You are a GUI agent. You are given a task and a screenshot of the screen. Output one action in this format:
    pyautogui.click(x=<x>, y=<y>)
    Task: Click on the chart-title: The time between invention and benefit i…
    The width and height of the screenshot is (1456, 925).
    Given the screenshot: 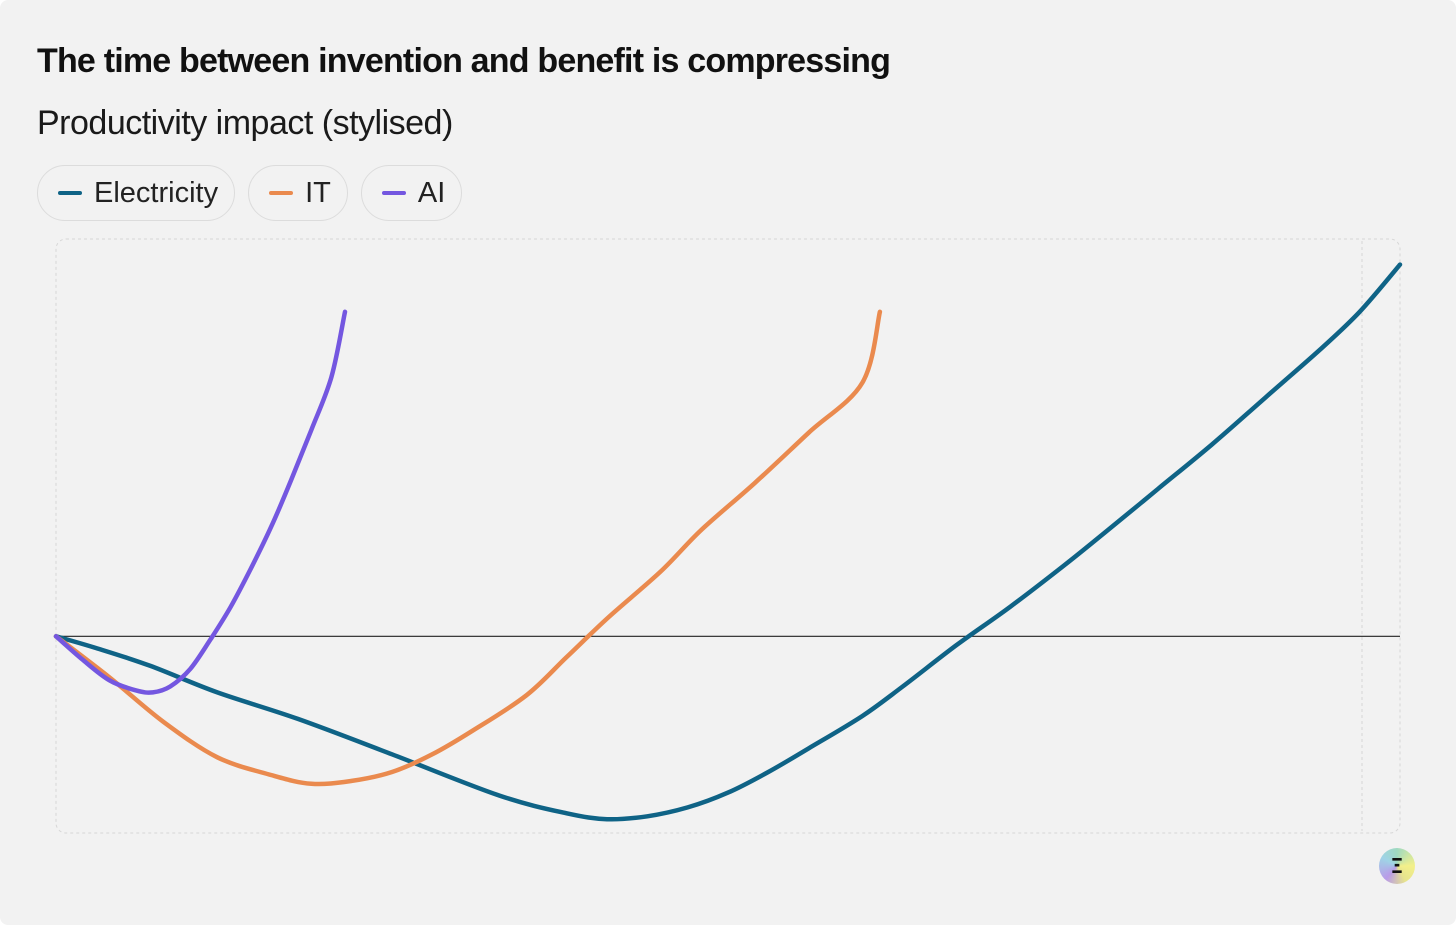 What is the action you would take?
    pyautogui.click(x=464, y=61)
    